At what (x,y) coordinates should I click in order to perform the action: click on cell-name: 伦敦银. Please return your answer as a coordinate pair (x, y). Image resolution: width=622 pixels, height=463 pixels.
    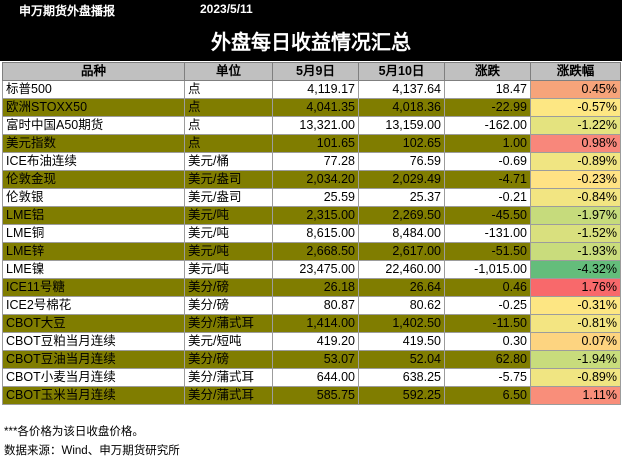
    Looking at the image, I should click on (93, 197).